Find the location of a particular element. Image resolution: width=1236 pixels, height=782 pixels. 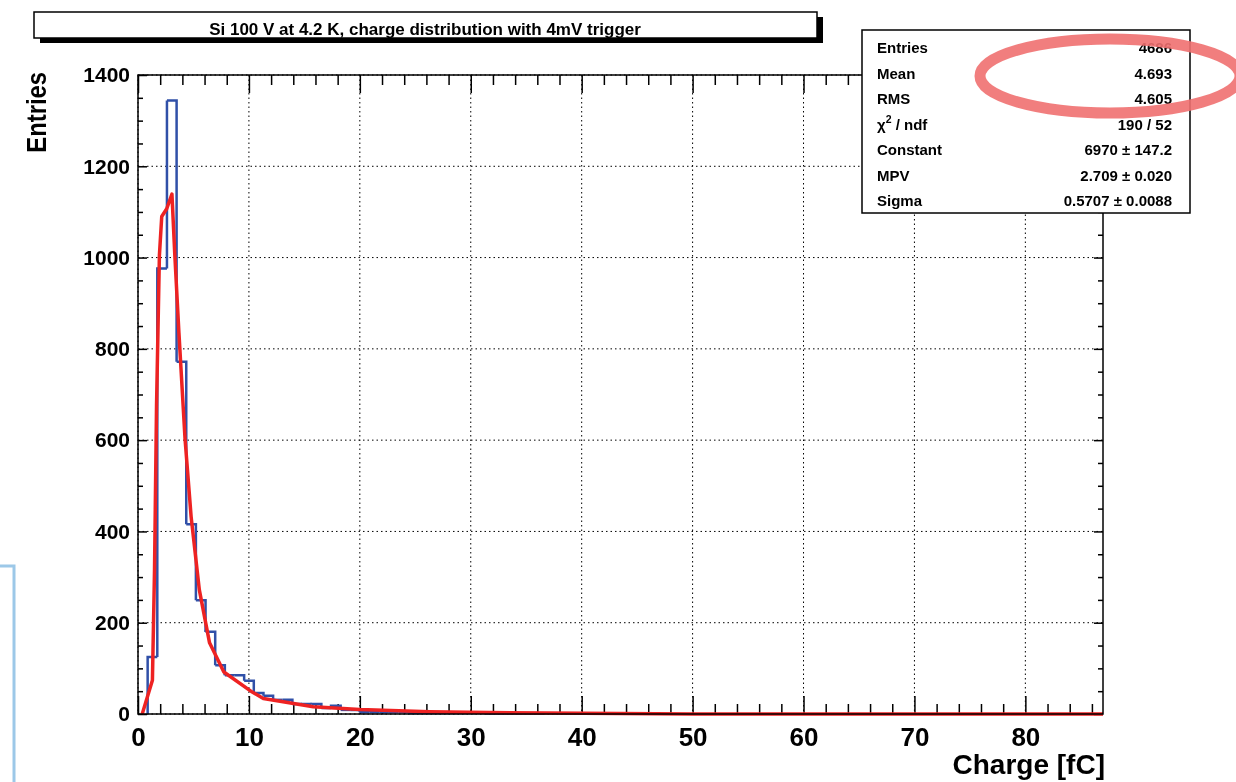

x-axis-title: Charge [fC] is located at coordinates (1028, 764).